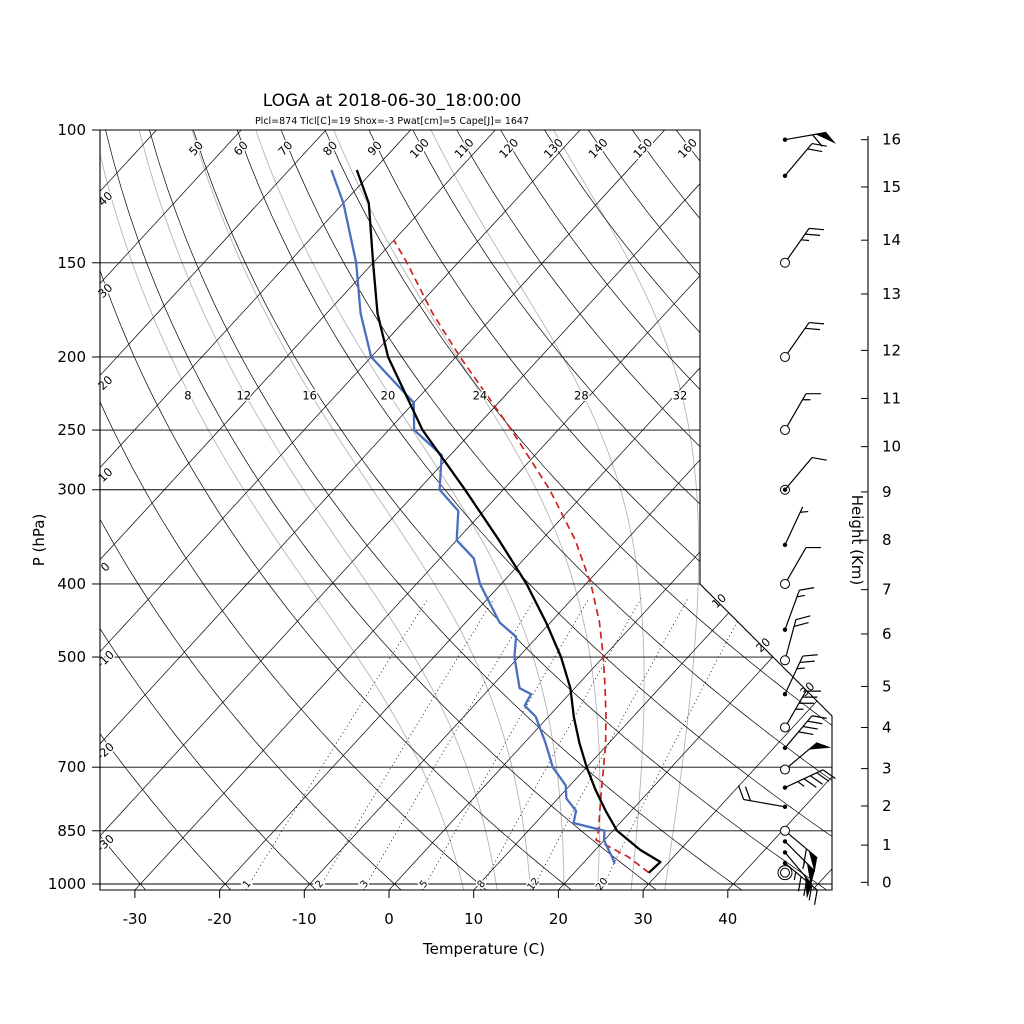 The height and width of the screenshot is (1024, 1024). What do you see at coordinates (105, 475) in the screenshot?
I see `isotherm-left-label: 10` at bounding box center [105, 475].